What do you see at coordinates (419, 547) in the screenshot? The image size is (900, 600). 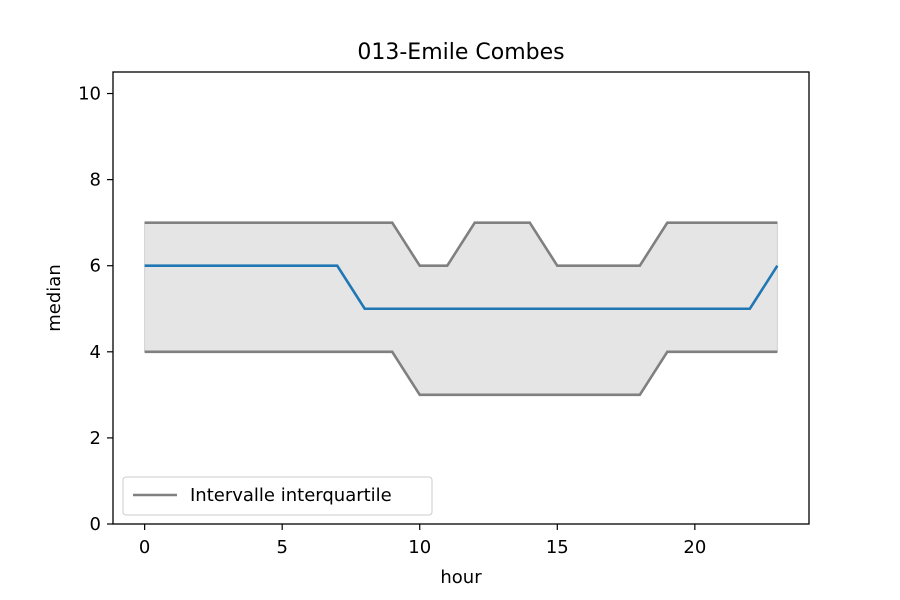 I see `x-tick-label: 10` at bounding box center [419, 547].